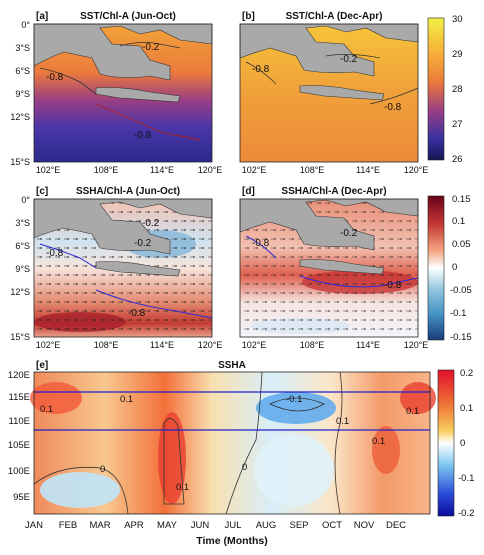 The height and width of the screenshot is (555, 484). I want to click on ssha-colorbar: 0.15 0.1 0.05 0 -0.05 -0.1 -0.15, so click(449, 268).